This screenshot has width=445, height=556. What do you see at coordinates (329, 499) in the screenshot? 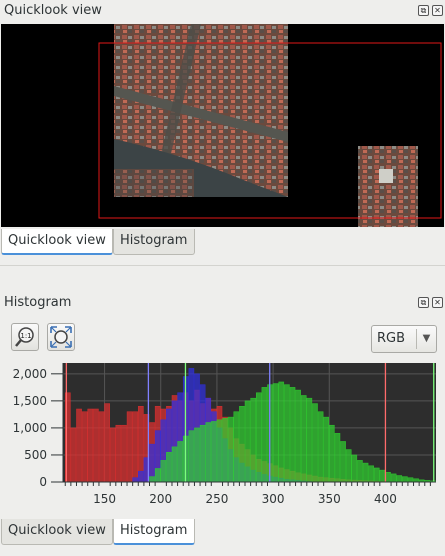
I see `x-tick-label: 350` at bounding box center [329, 499].